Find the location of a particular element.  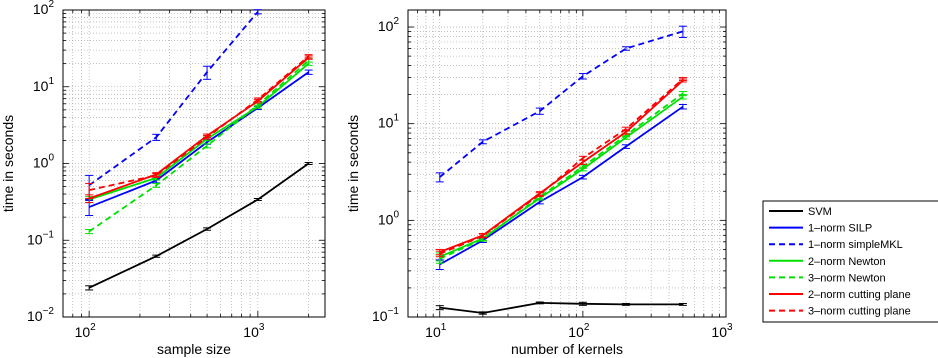

series-line-2-norm-cutting-plane is located at coordinates (561, 166).